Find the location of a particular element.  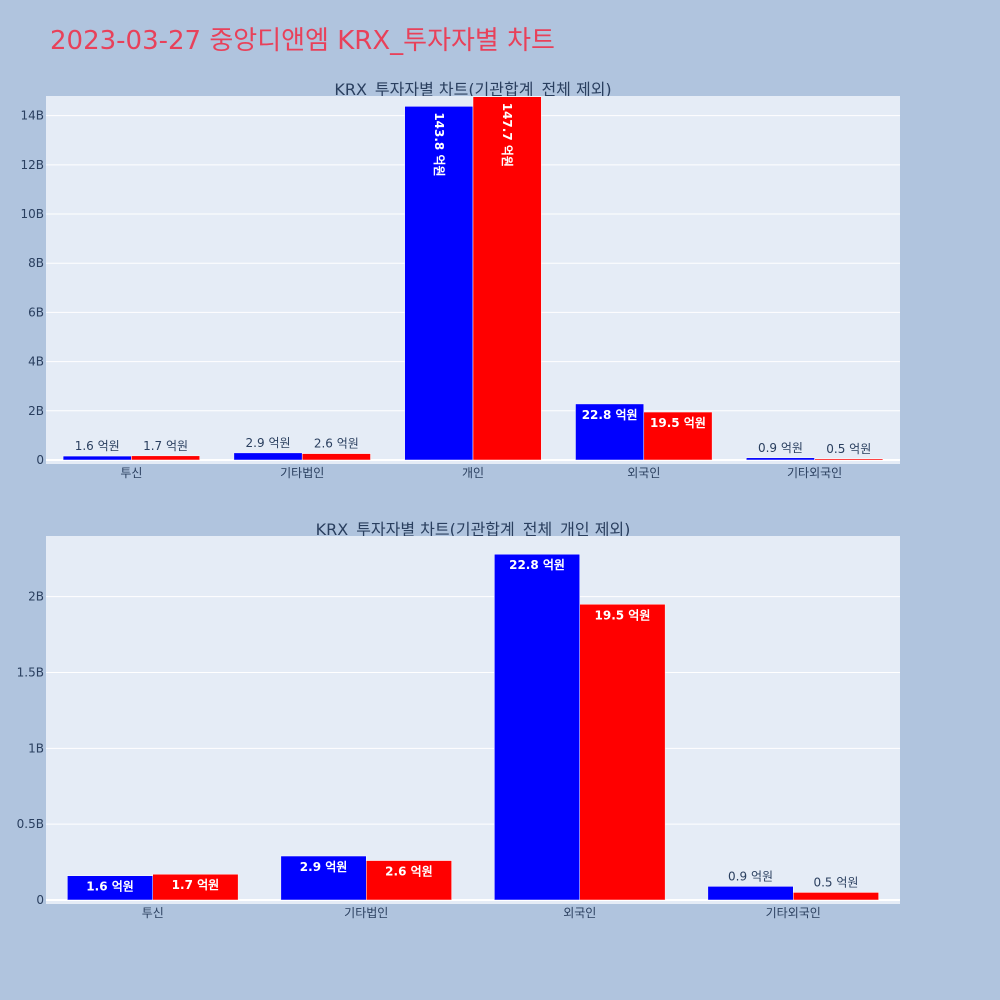

data-label: 143.8 억원 is located at coordinates (439, 144).